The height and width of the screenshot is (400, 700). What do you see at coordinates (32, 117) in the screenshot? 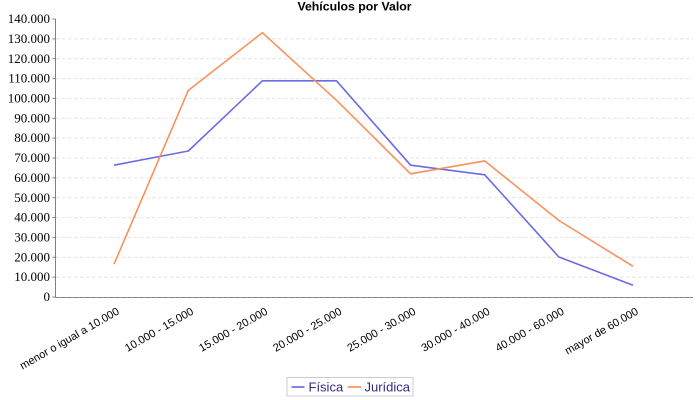
I see `svg-text: 90.000` at bounding box center [32, 117].